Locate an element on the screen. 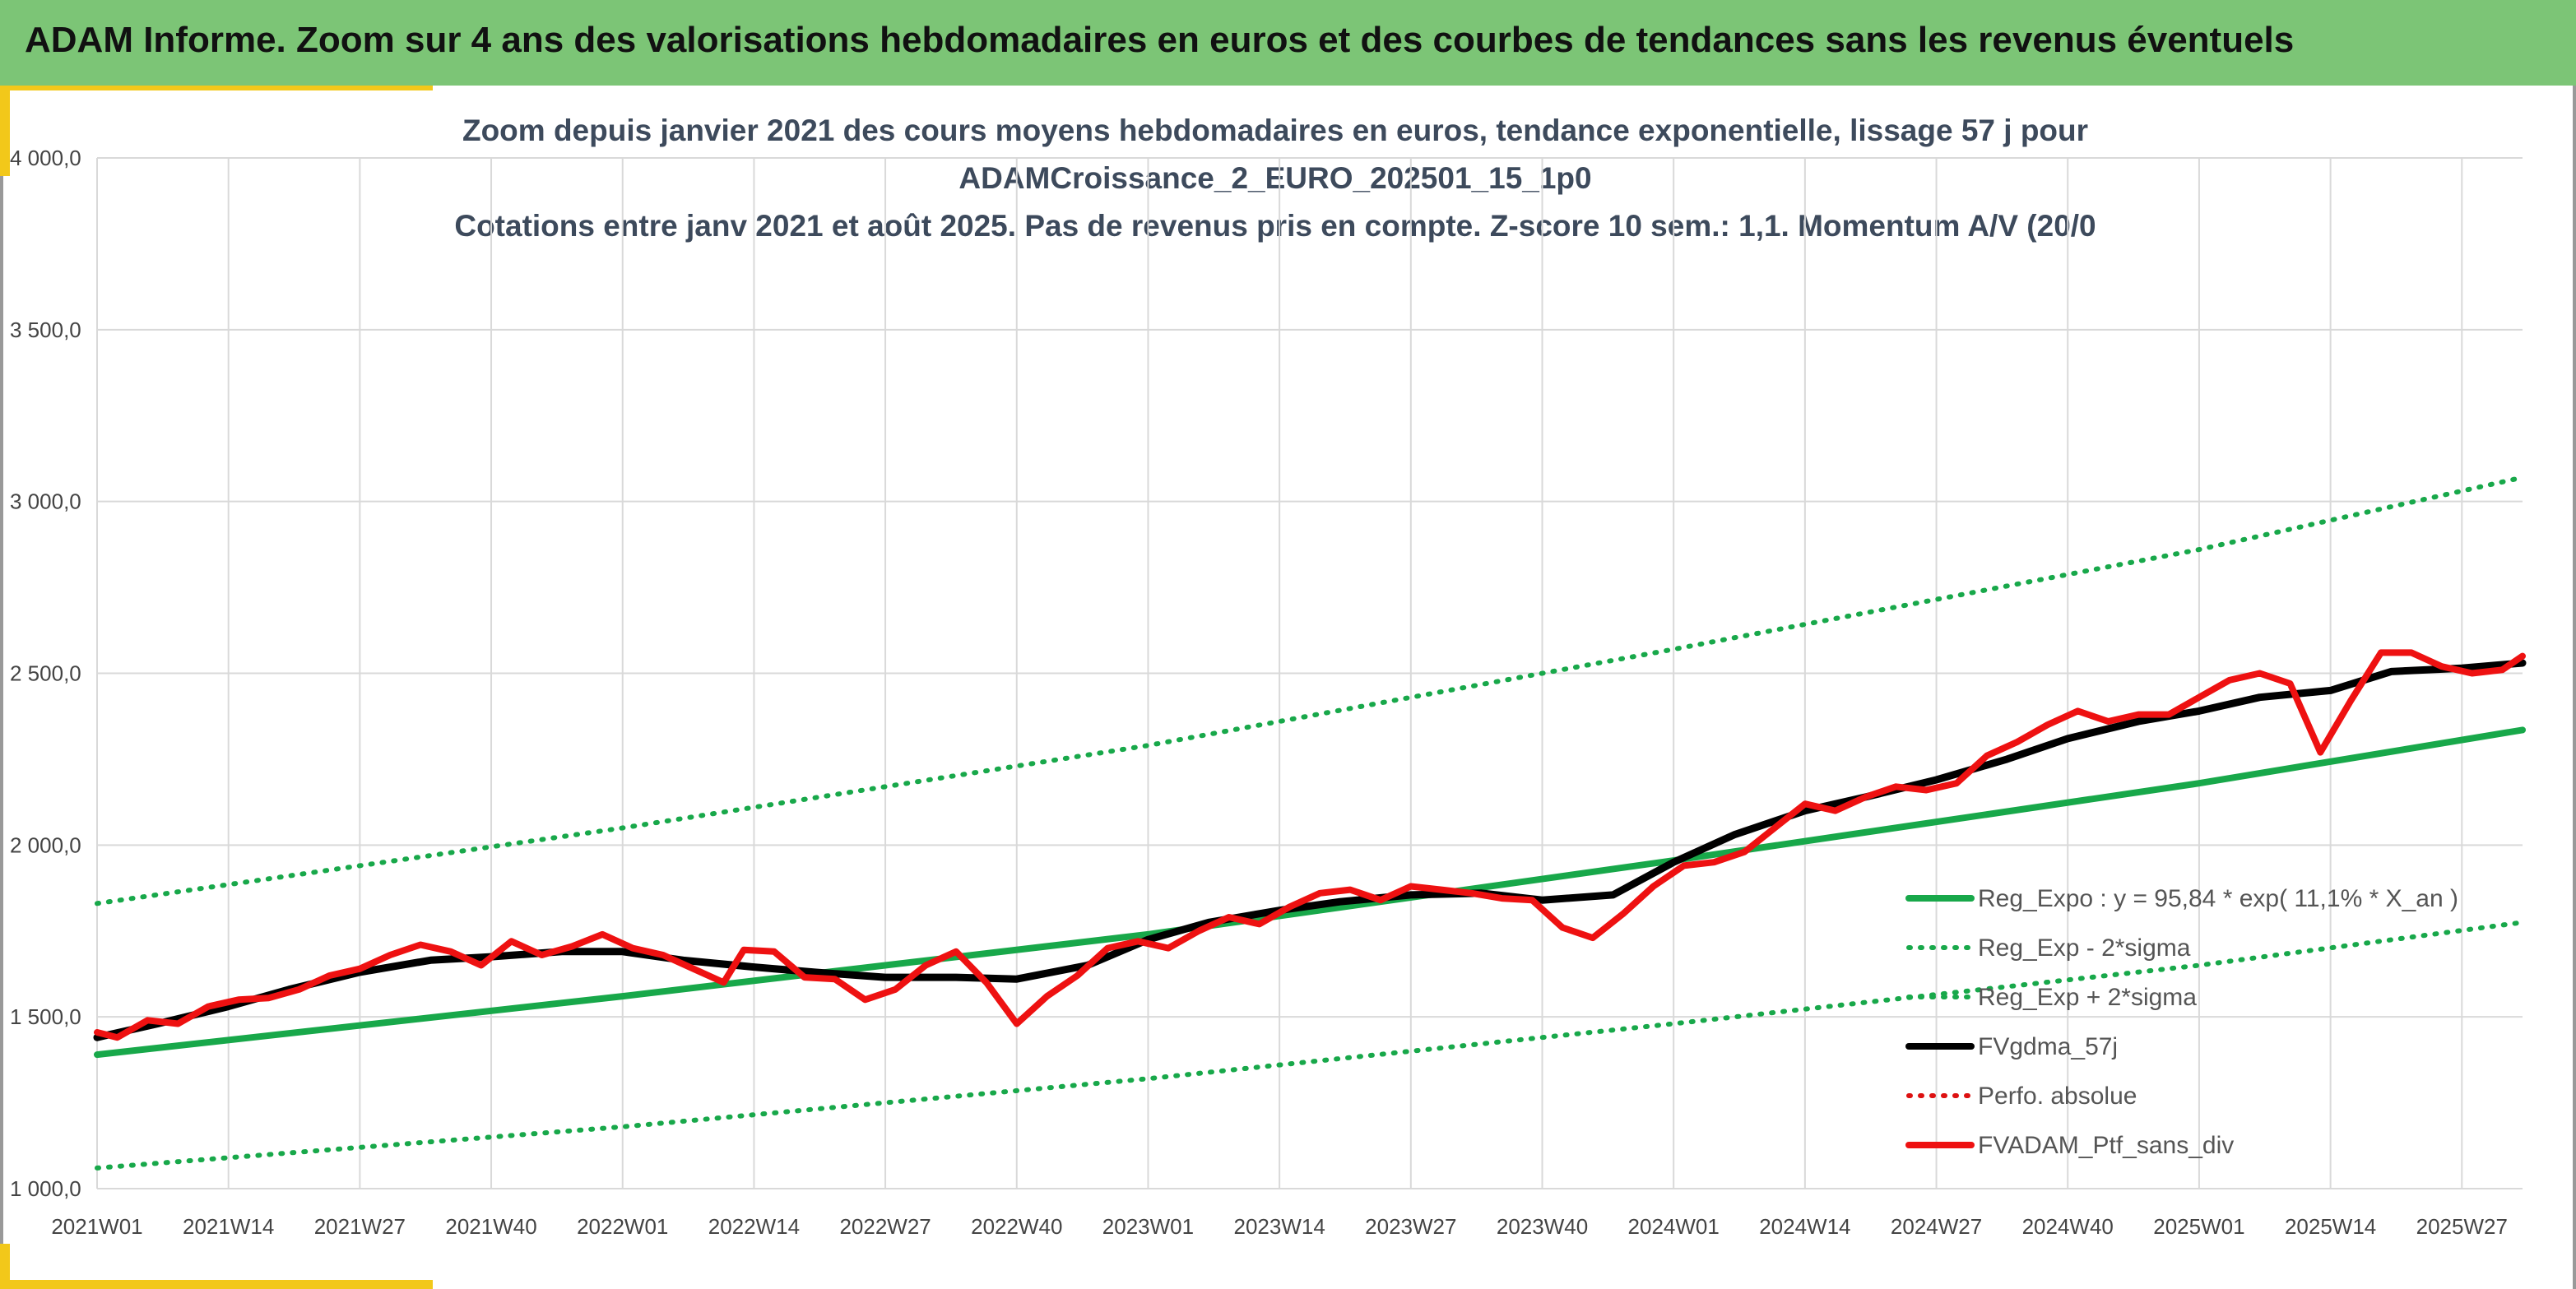 This screenshot has width=2576, height=1289. legend-label: Reg_Exp - 2*sigma is located at coordinates (2084, 948).